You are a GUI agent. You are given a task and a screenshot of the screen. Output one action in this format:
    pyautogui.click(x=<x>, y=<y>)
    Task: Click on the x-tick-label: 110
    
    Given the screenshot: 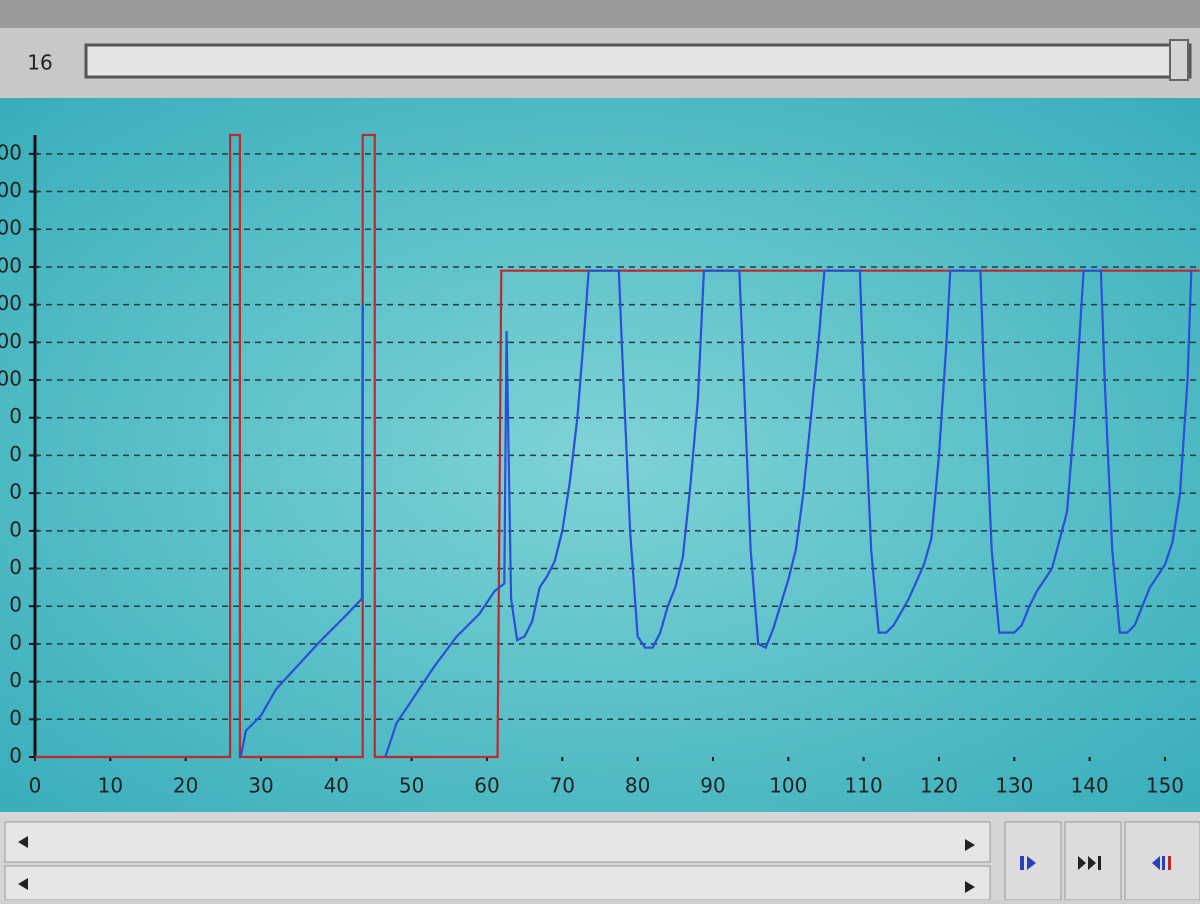 What is the action you would take?
    pyautogui.click(x=864, y=786)
    